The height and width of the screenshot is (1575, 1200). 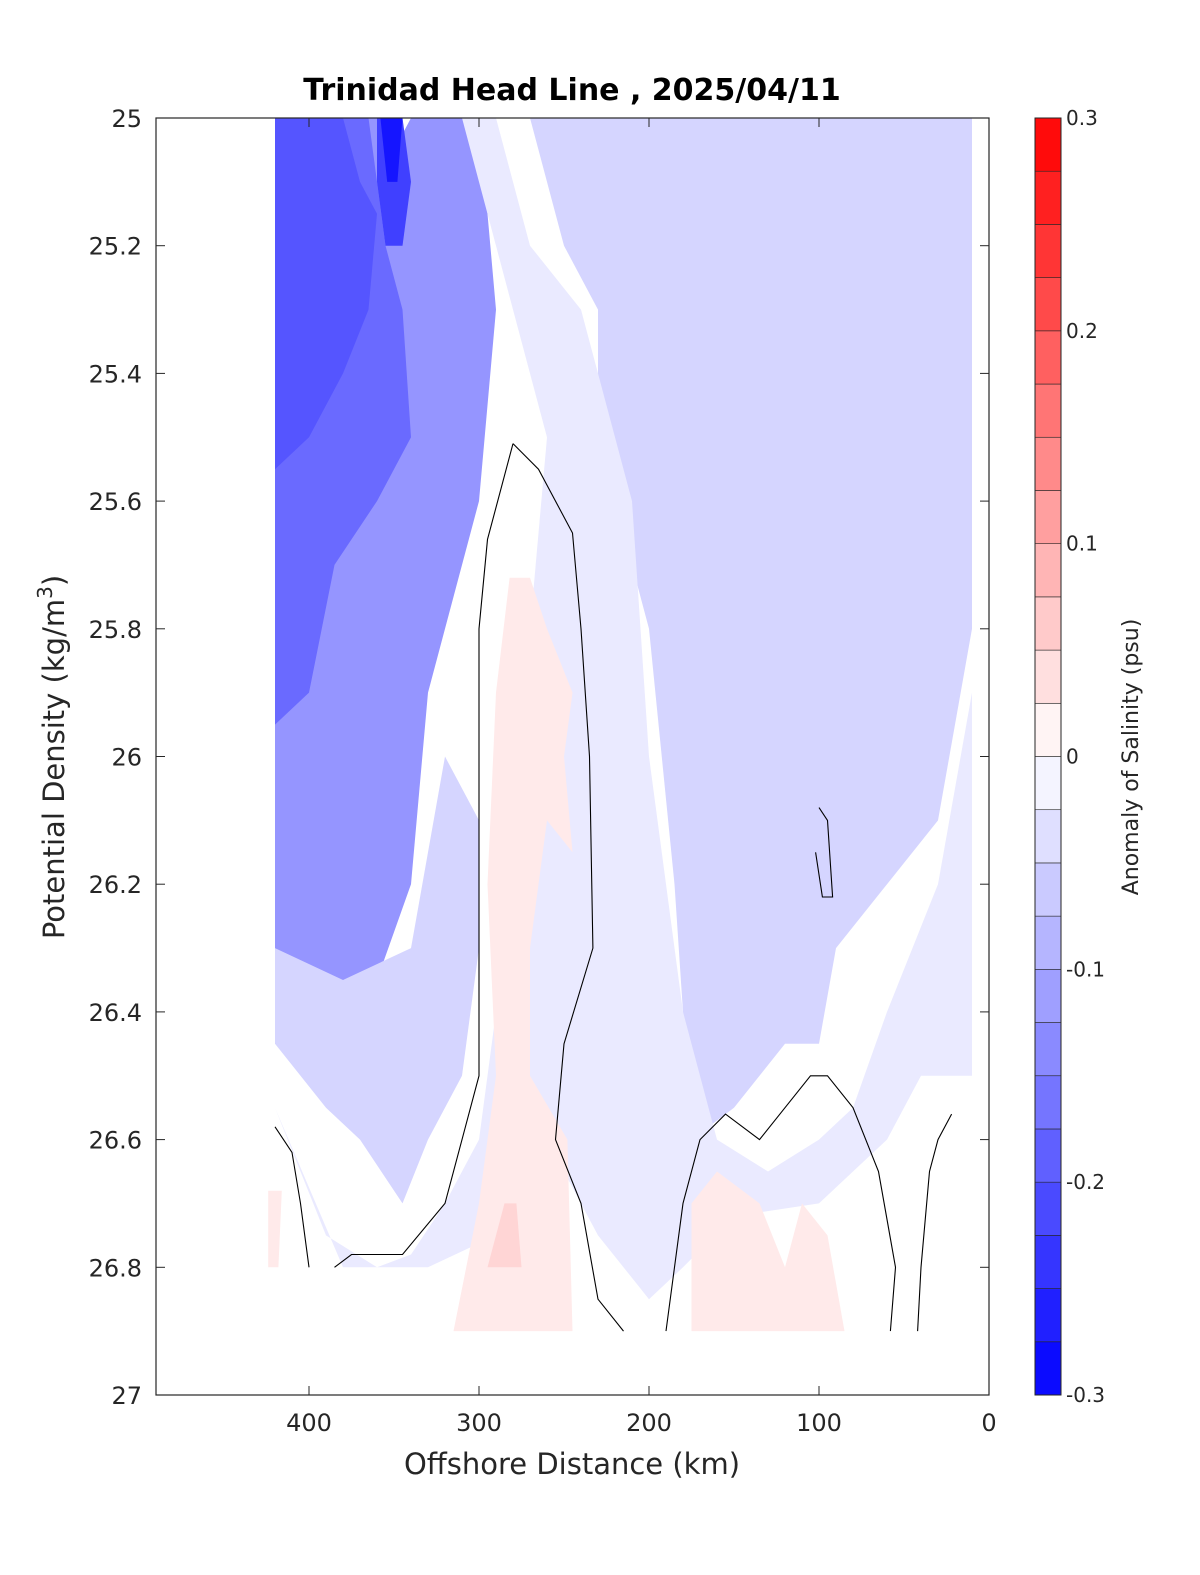 What do you see at coordinates (988, 1423) in the screenshot?
I see `x-tick-label: 0` at bounding box center [988, 1423].